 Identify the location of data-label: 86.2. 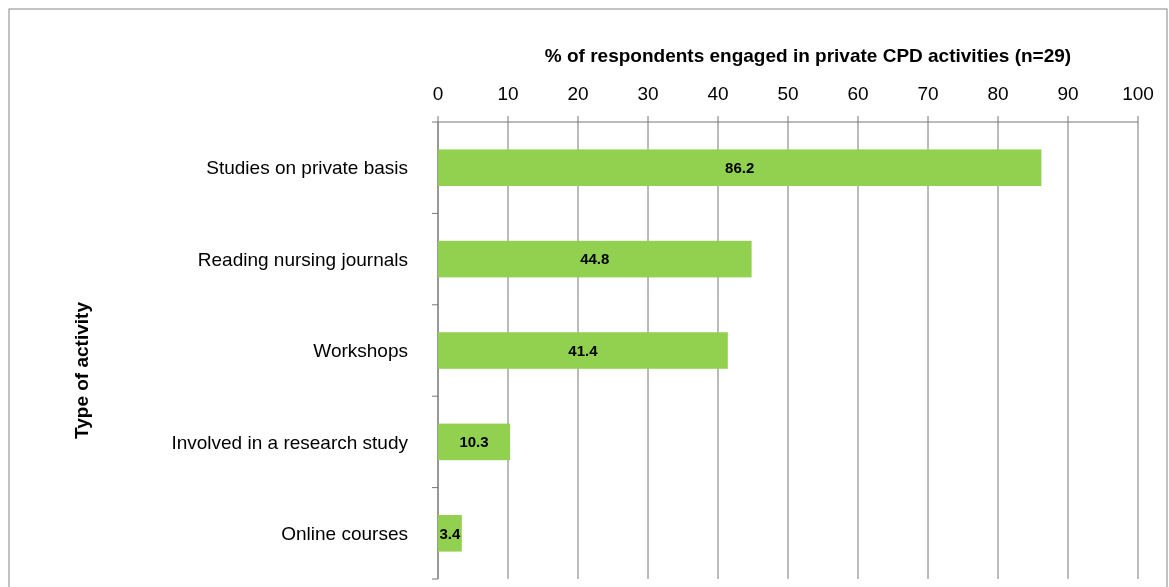
(740, 167).